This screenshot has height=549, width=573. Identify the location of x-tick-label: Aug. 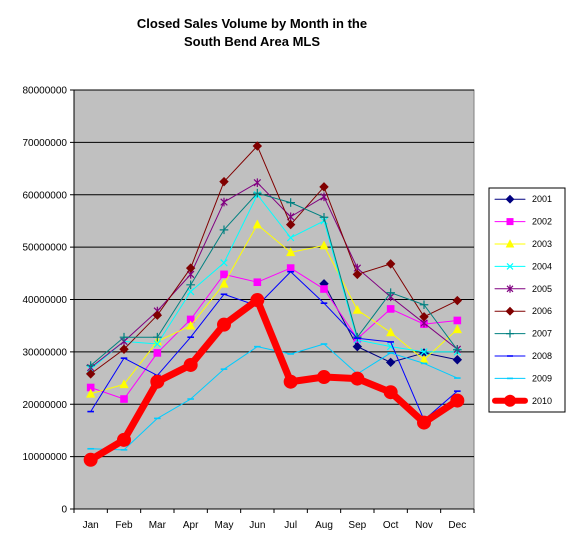
(324, 525).